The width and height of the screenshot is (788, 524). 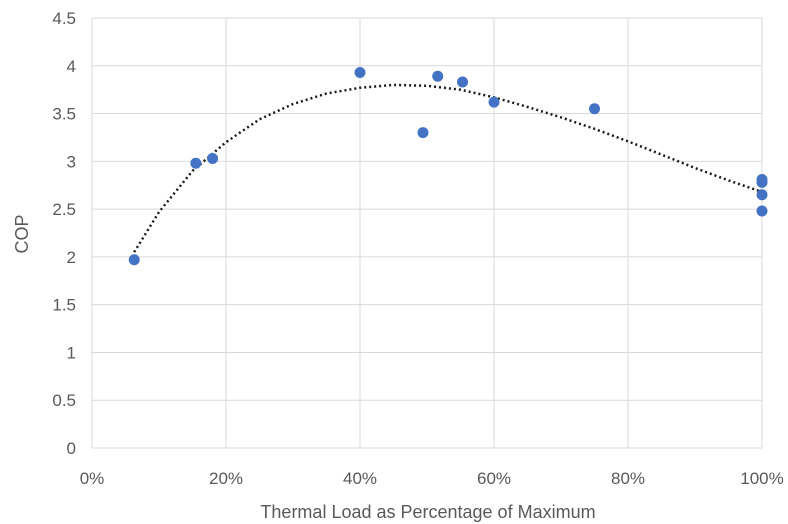 I want to click on y-tick-label: 4, so click(x=71, y=66).